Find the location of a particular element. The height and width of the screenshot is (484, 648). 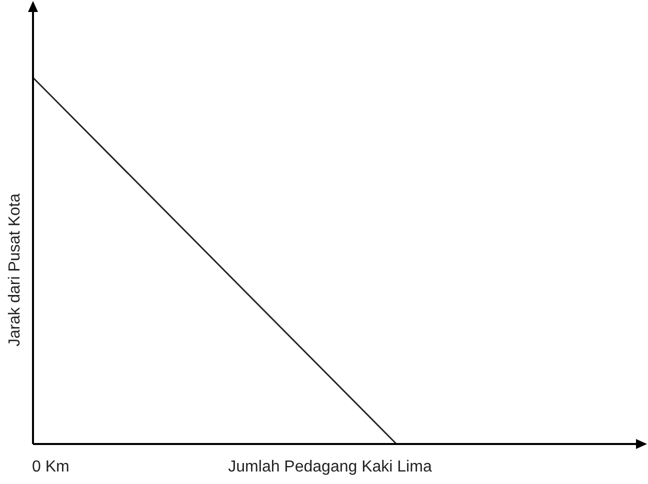

text: 0 Km is located at coordinates (51, 467).